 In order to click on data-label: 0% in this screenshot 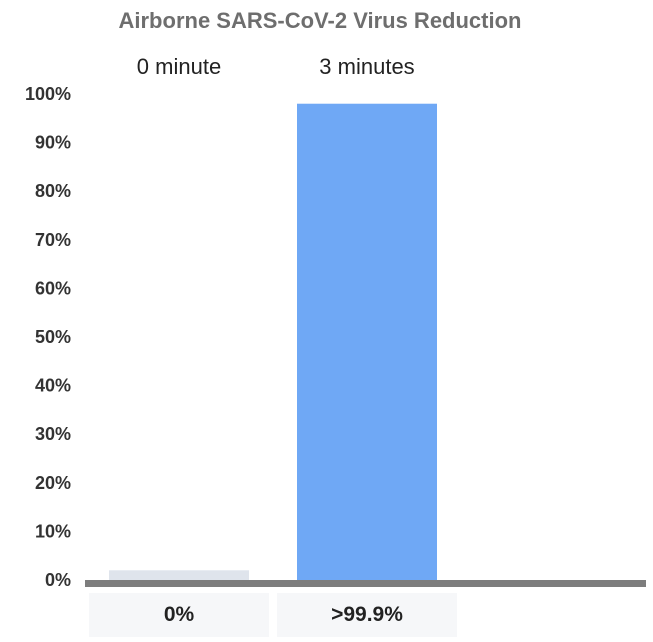, I will do `click(179, 614)`.